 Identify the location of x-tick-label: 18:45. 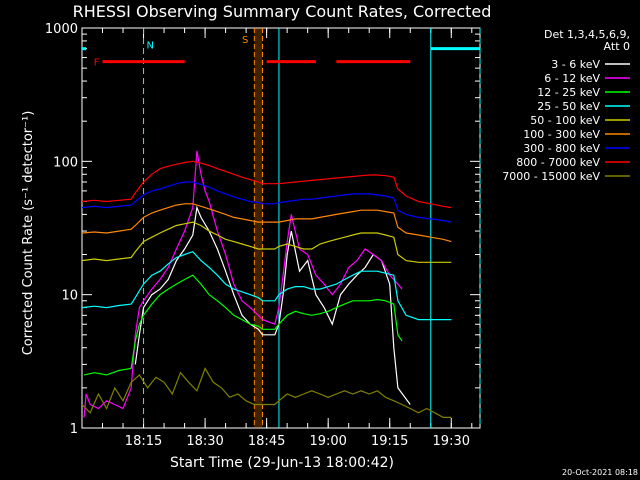
(266, 441).